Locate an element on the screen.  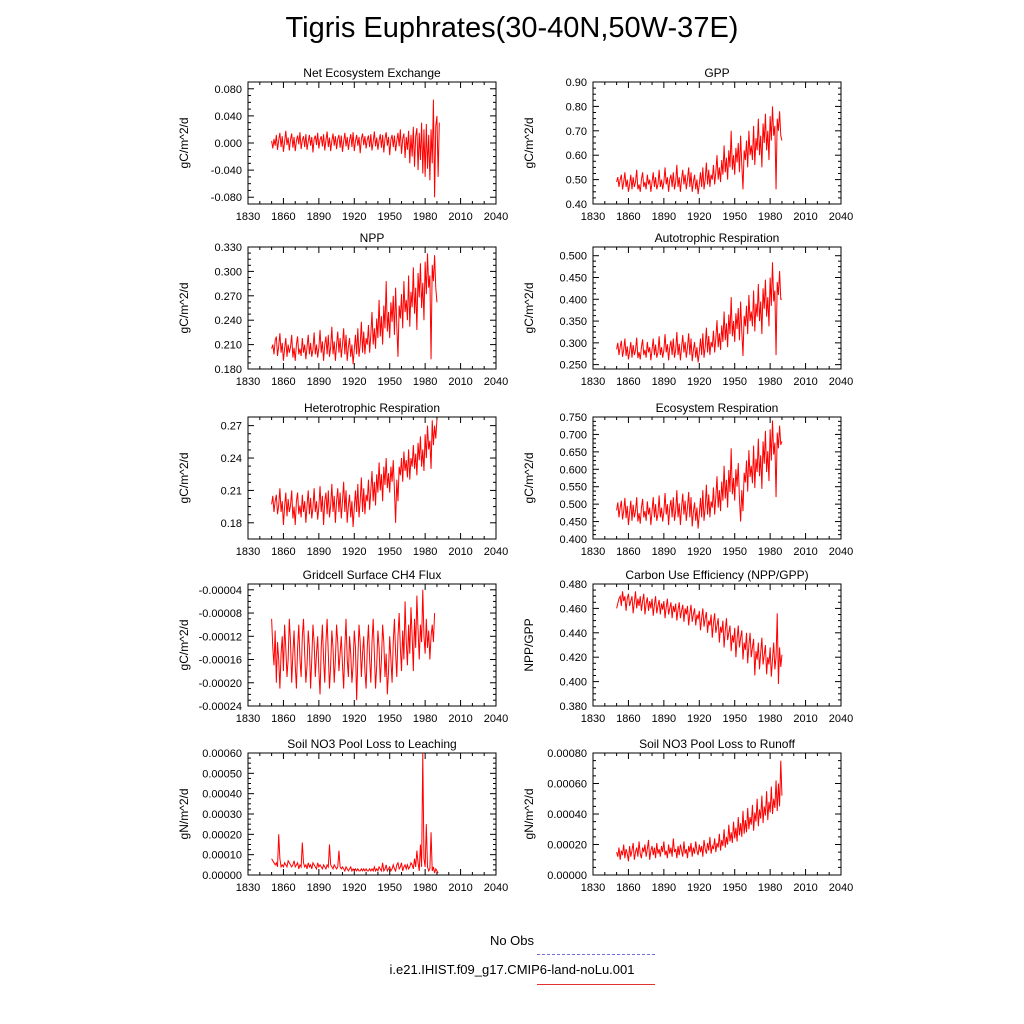
panel-7-xtick-label: 1980 is located at coordinates (425, 719).